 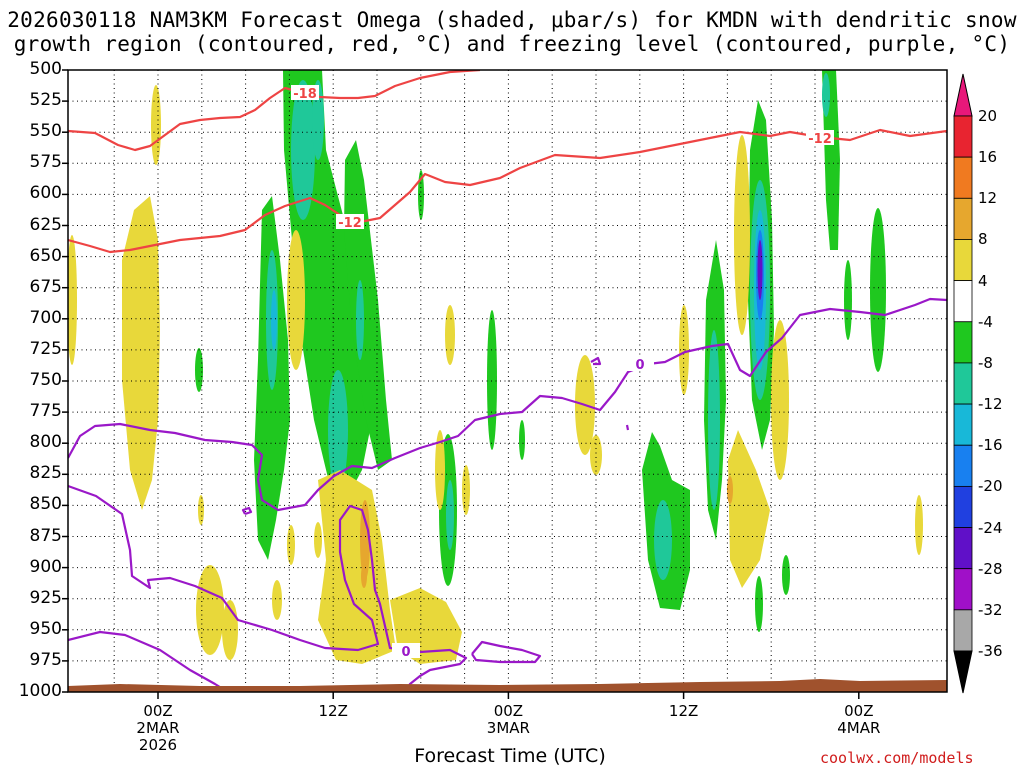 I want to click on colorbar-label: -16, so click(x=990, y=445).